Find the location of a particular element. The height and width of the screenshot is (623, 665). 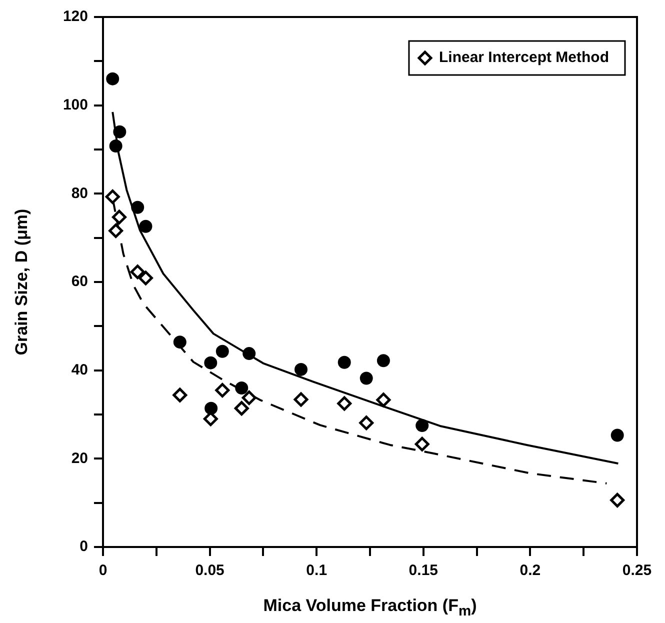

x-tick-label: 0.05 is located at coordinates (209, 571).